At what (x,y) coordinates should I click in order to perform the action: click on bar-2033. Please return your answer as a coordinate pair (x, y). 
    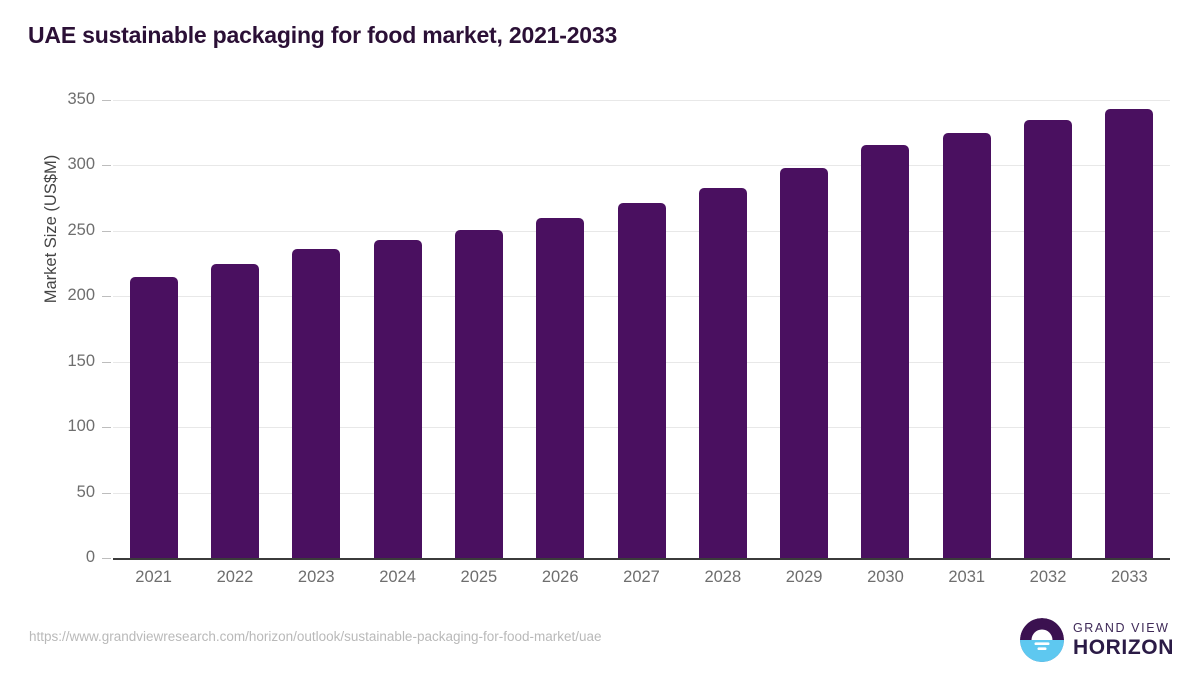
    Looking at the image, I should click on (1129, 333).